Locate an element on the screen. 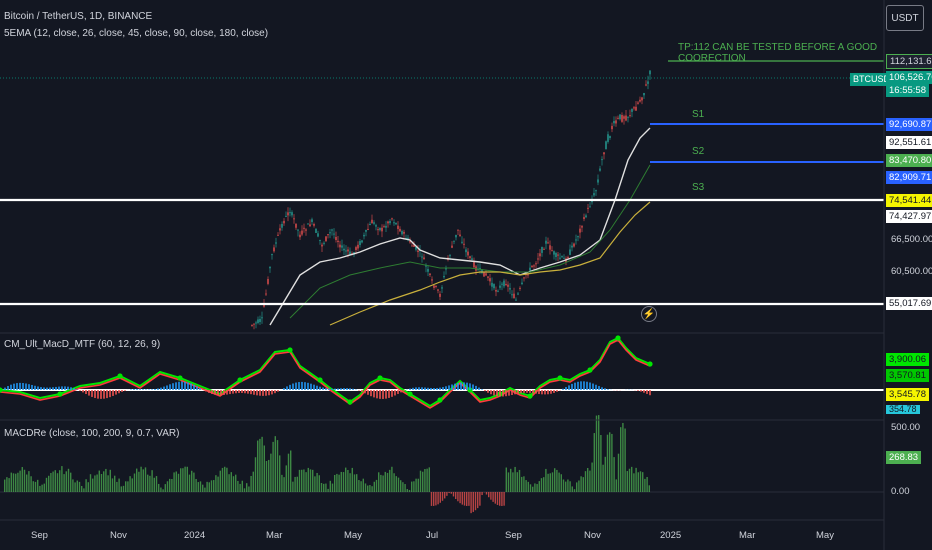  macd-indicator-label: CM_Ult_MacD_MTF (60, 12, 26, 9) is located at coordinates (82, 344).